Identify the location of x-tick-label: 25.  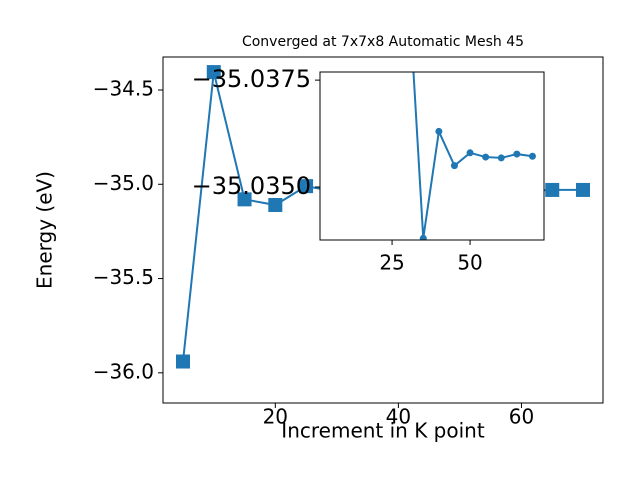
(391, 263).